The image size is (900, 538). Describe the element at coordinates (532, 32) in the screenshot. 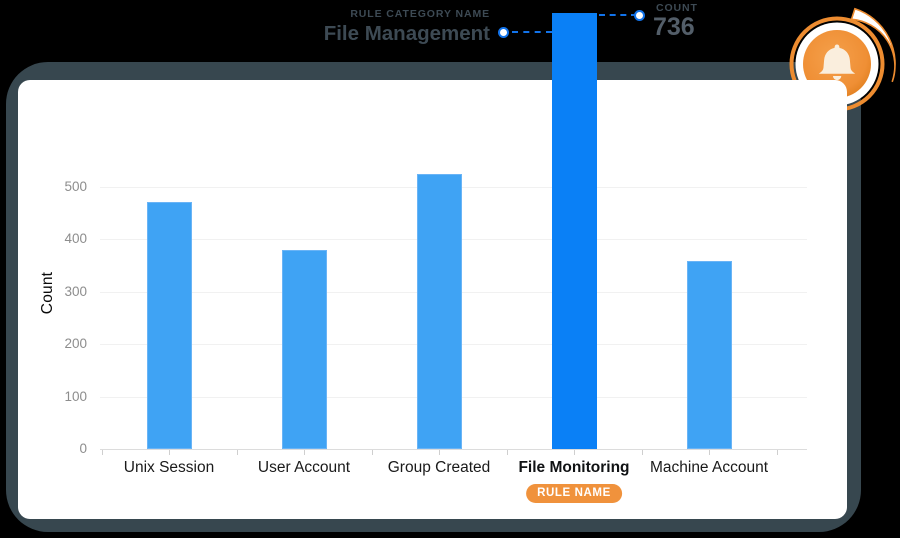

I see `callout-dash-left` at that location.